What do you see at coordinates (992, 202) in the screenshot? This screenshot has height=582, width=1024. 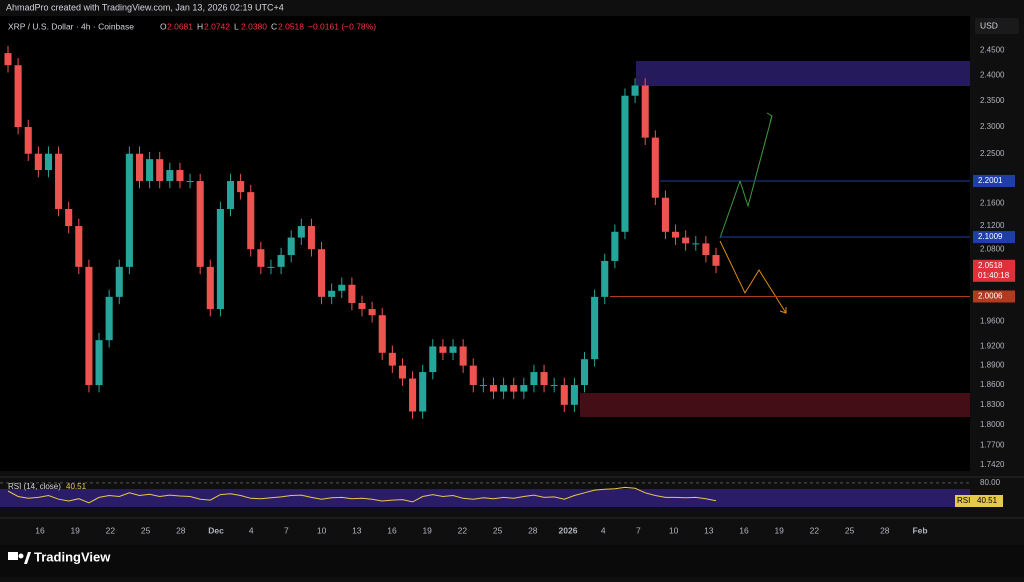 I see `price-tick-label: 2.1600` at bounding box center [992, 202].